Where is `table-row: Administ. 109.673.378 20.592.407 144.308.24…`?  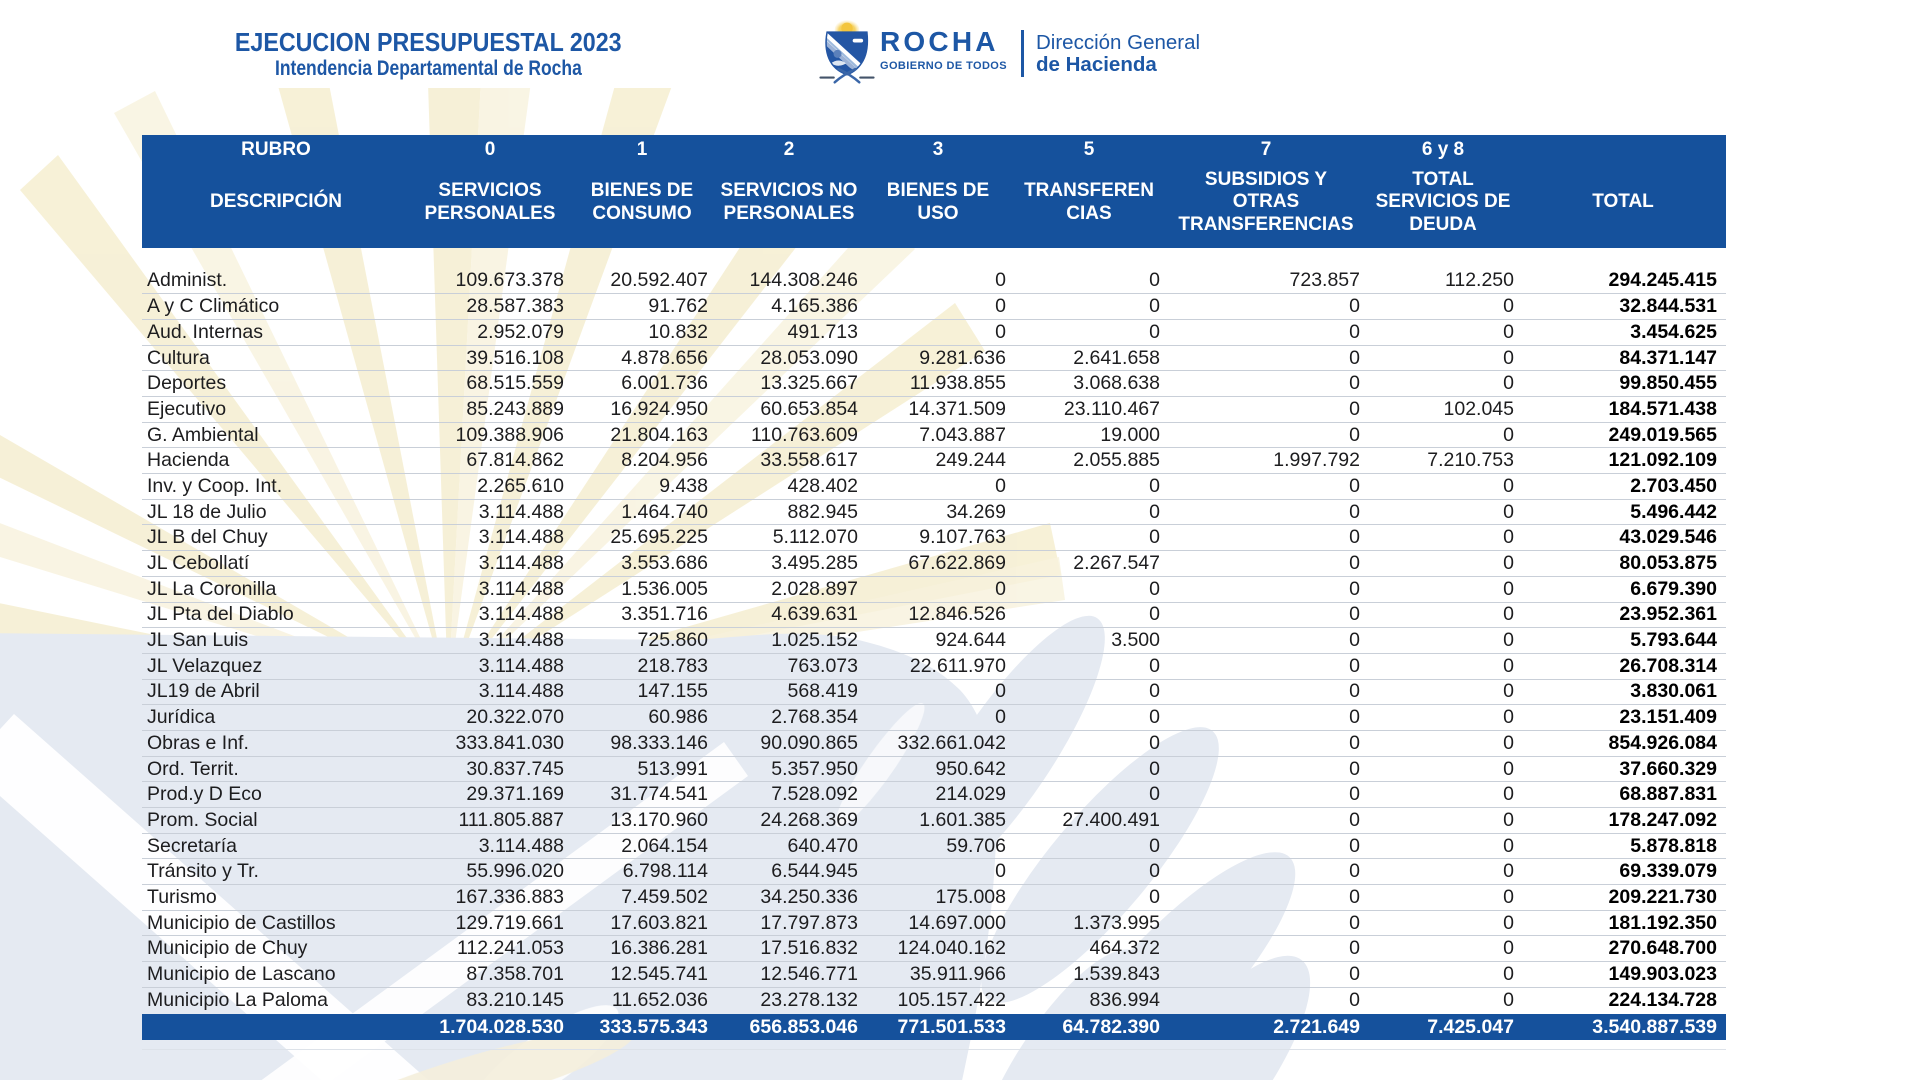 table-row: Administ. 109.673.378 20.592.407 144.308.24… is located at coordinates (934, 282).